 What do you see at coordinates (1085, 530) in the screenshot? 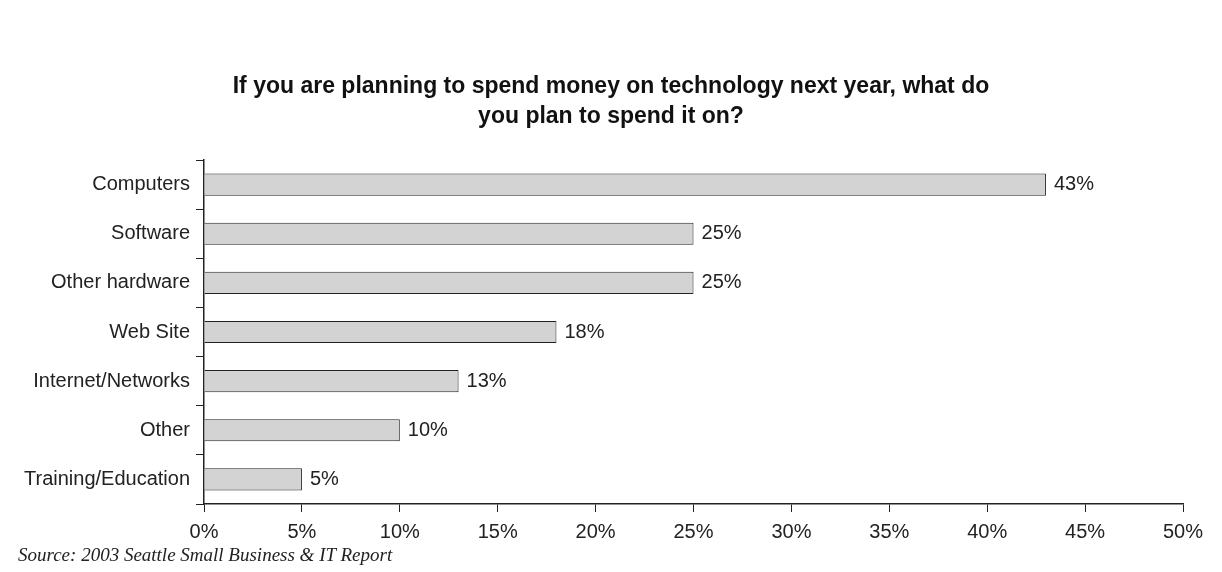
I see `x-tick-label: 45%` at bounding box center [1085, 530].